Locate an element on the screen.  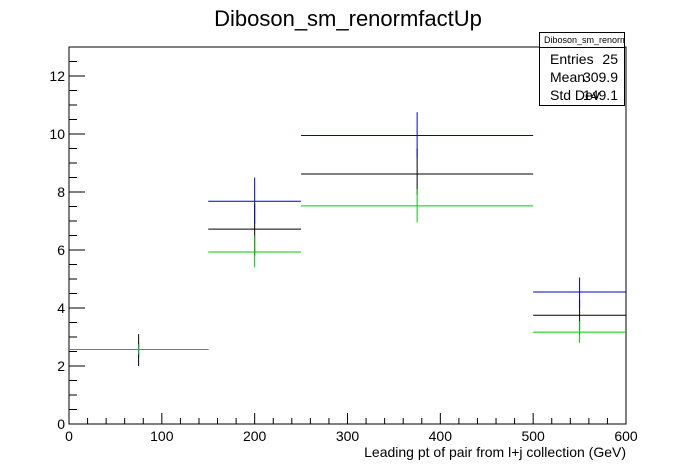
stddev-label: Std Dev is located at coordinates (575, 95).